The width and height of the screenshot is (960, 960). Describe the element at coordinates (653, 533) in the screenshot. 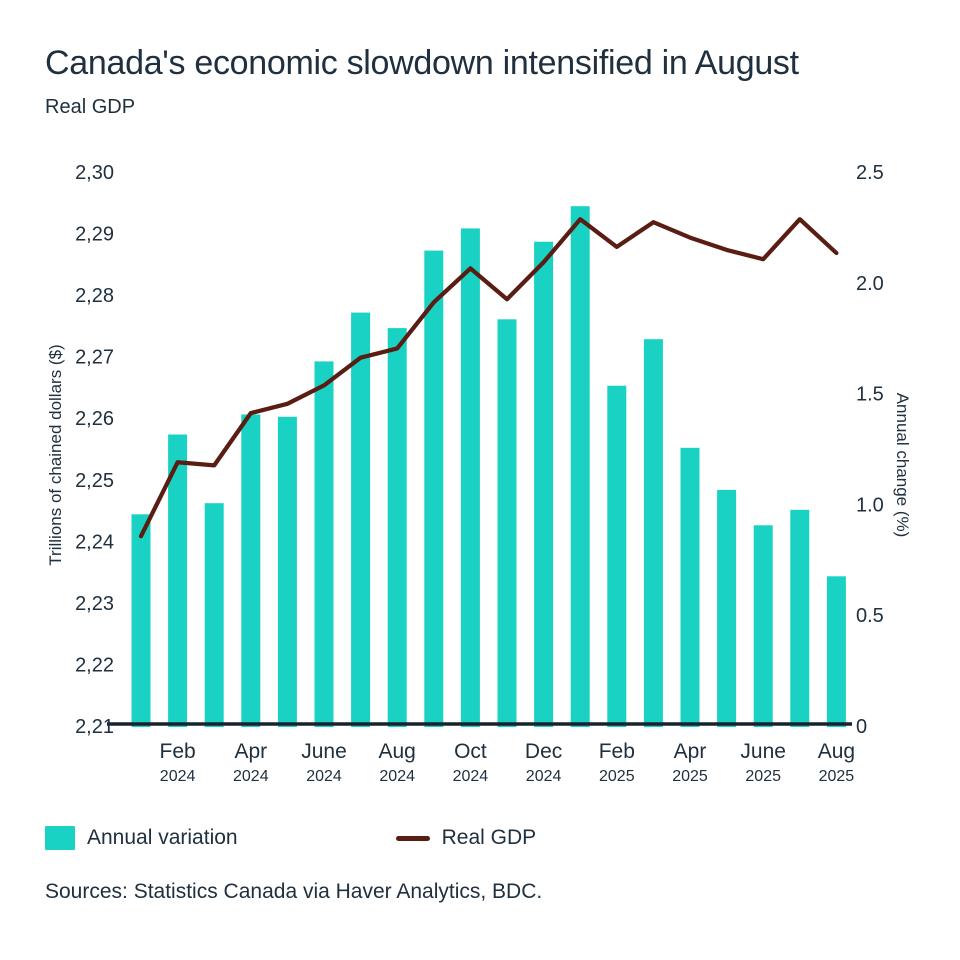

I see `bar-mar-2025` at that location.